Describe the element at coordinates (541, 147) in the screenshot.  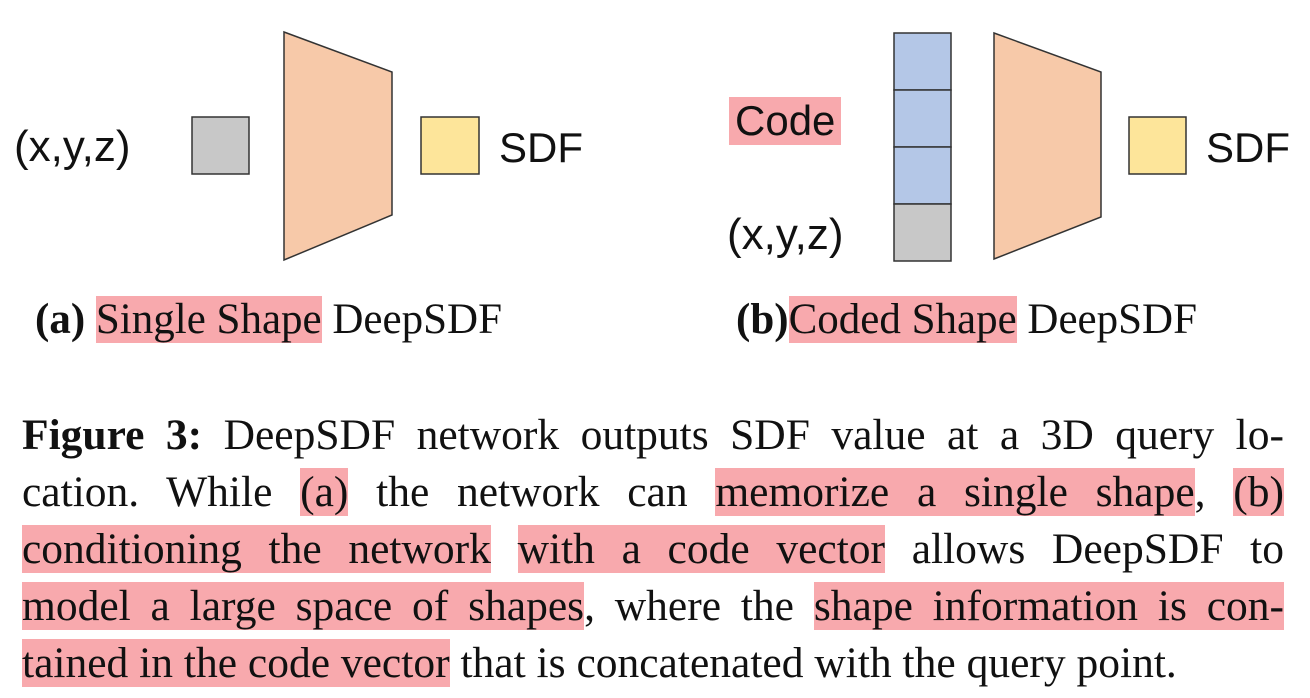
I see `output-label-a: SDF` at that location.